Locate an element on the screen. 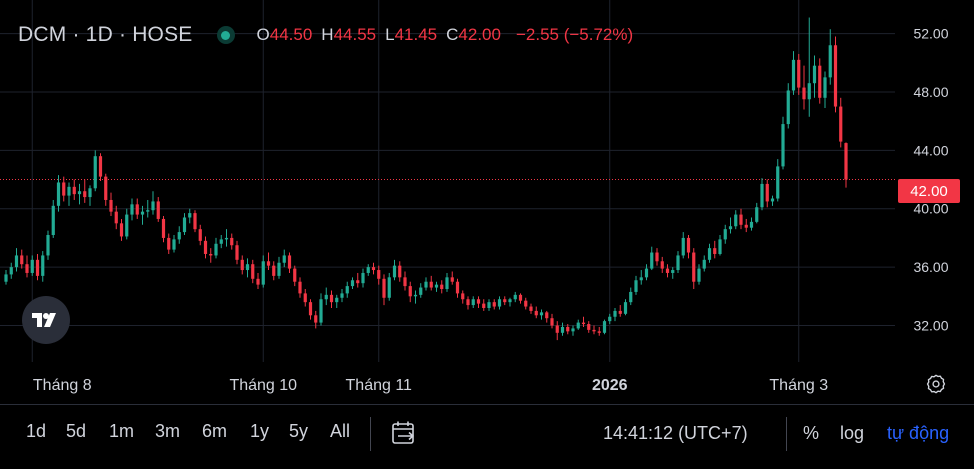  timeframe-5d-button: 5d is located at coordinates (76, 431).